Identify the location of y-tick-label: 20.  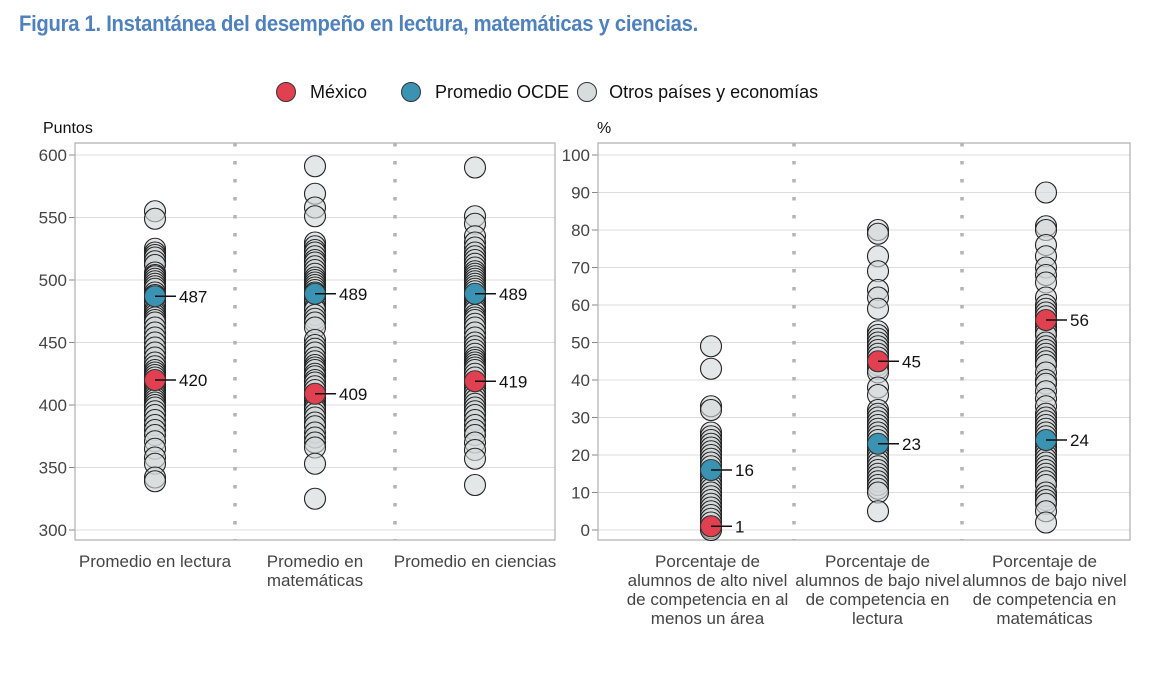
(580, 455).